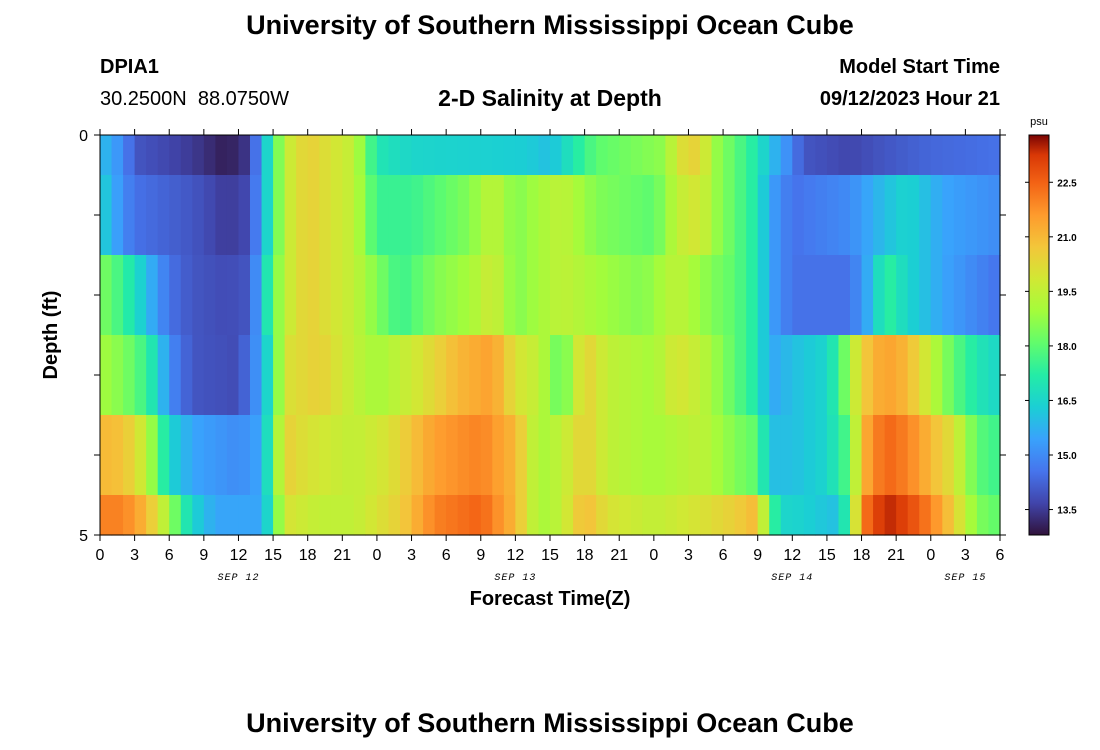 This screenshot has width=1100, height=750. Describe the element at coordinates (550, 555) in the screenshot. I see `x-tick-label: 15` at that location.